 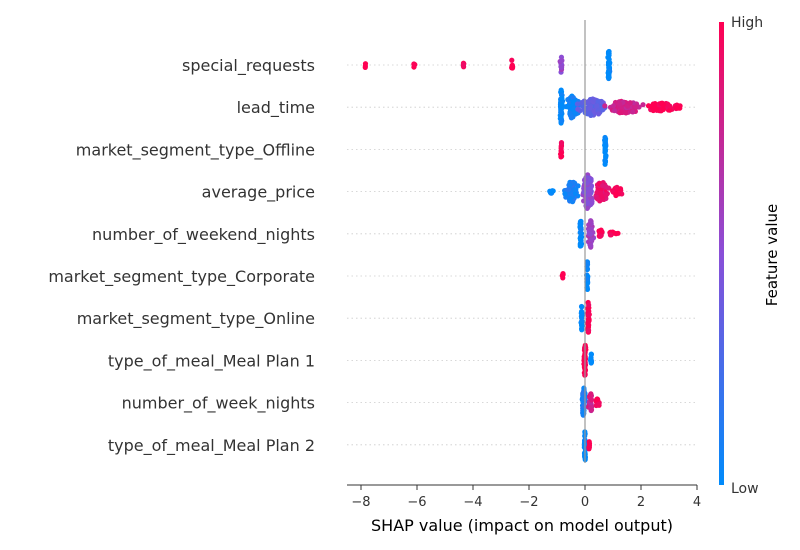 I want to click on x-tick-label: −4, so click(x=472, y=502).